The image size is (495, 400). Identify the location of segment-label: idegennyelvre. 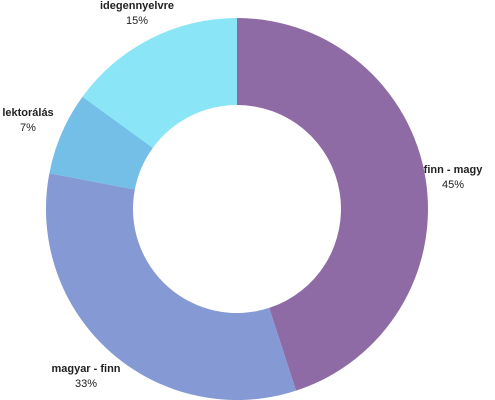
(137, 6).